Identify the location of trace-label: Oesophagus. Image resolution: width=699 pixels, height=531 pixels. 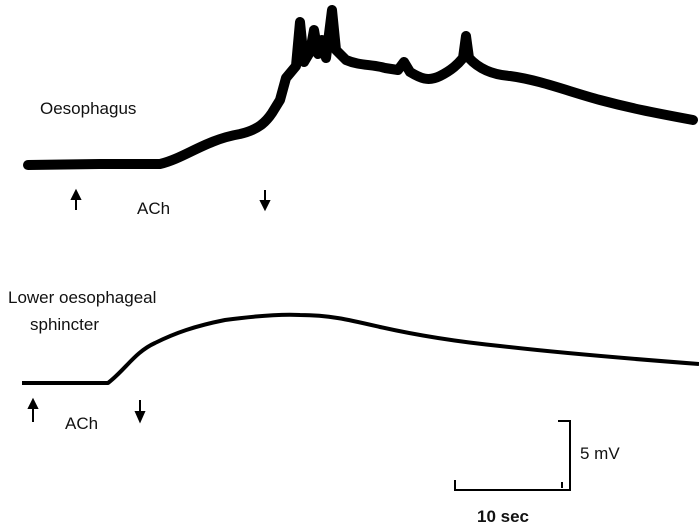
(88, 108).